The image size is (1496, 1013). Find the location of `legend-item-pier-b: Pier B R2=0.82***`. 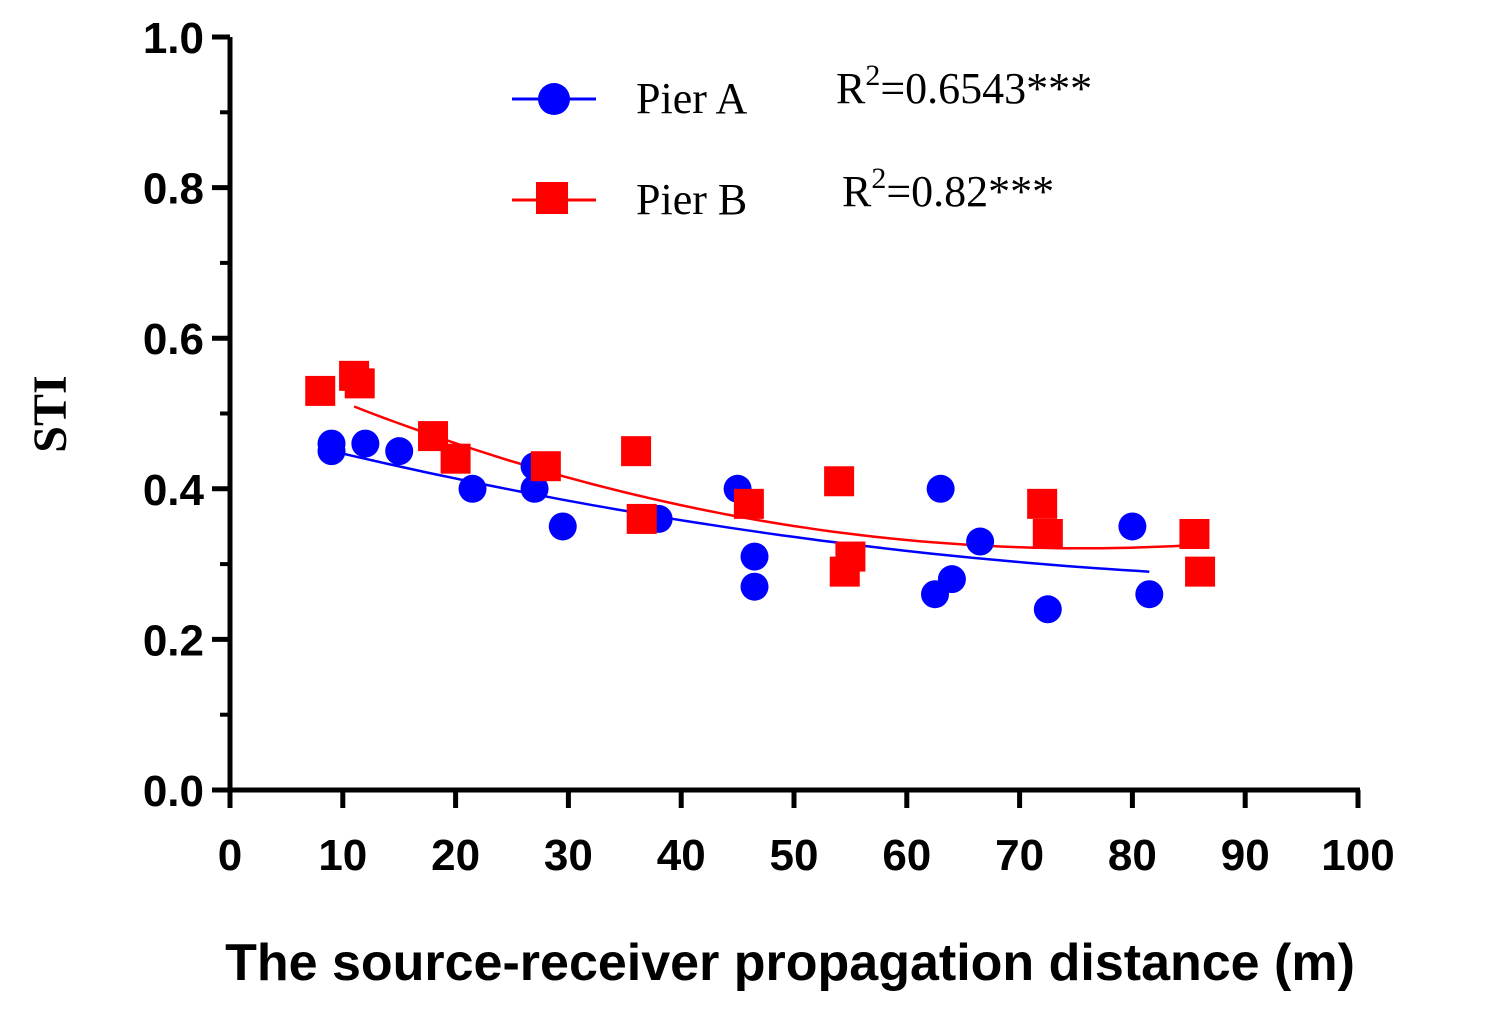

legend-item-pier-b: Pier B R2=0.82*** is located at coordinates (783, 193).